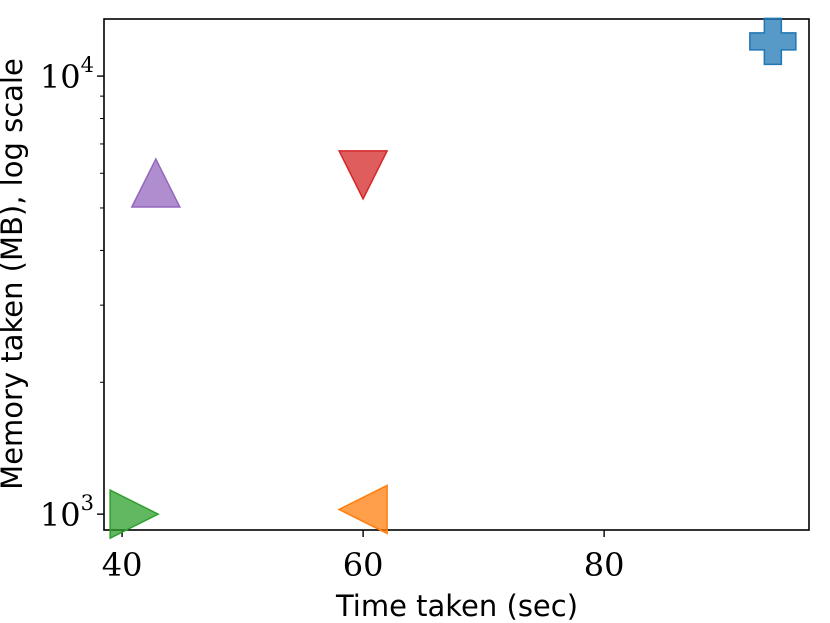  Describe the element at coordinates (363, 175) in the screenshot. I see `marker-triangle-down` at that location.